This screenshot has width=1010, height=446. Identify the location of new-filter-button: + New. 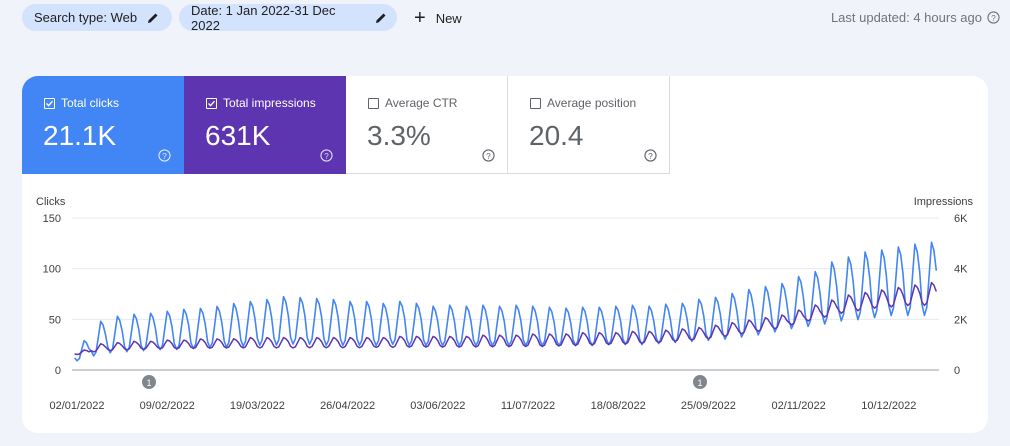
(438, 18).